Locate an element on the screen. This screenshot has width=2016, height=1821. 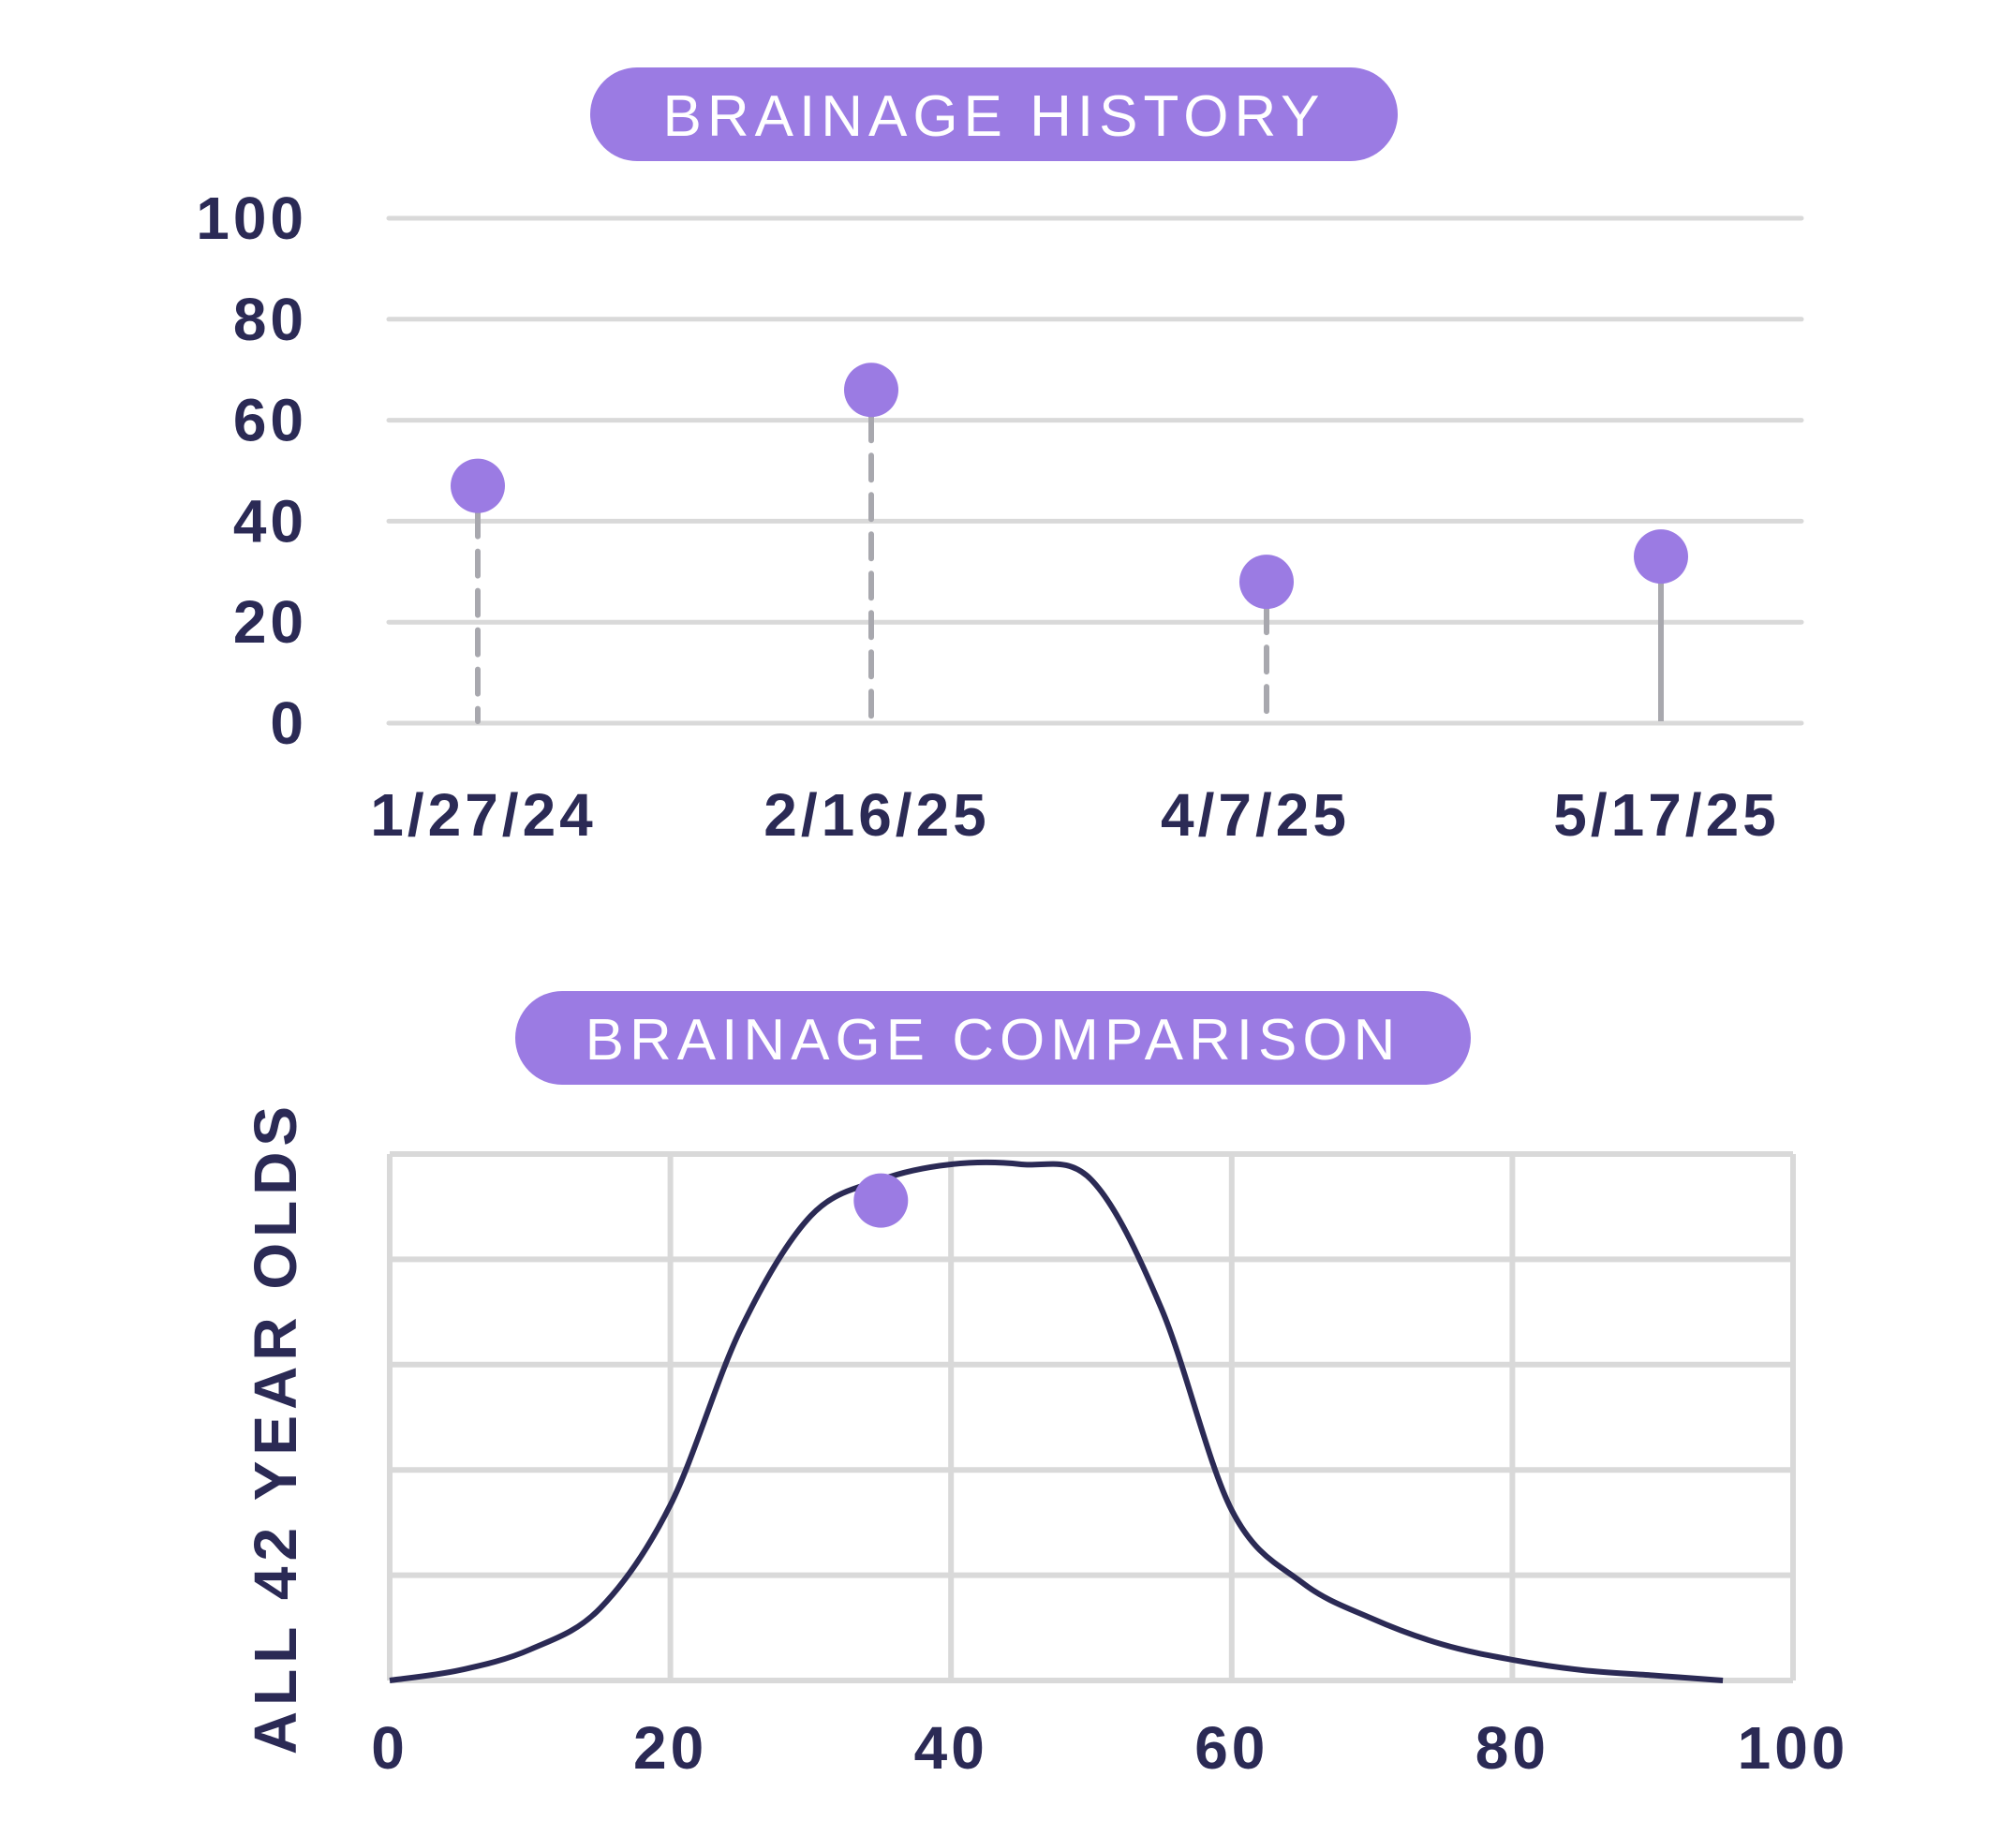
y-tick-label: 60 is located at coordinates (270, 420).